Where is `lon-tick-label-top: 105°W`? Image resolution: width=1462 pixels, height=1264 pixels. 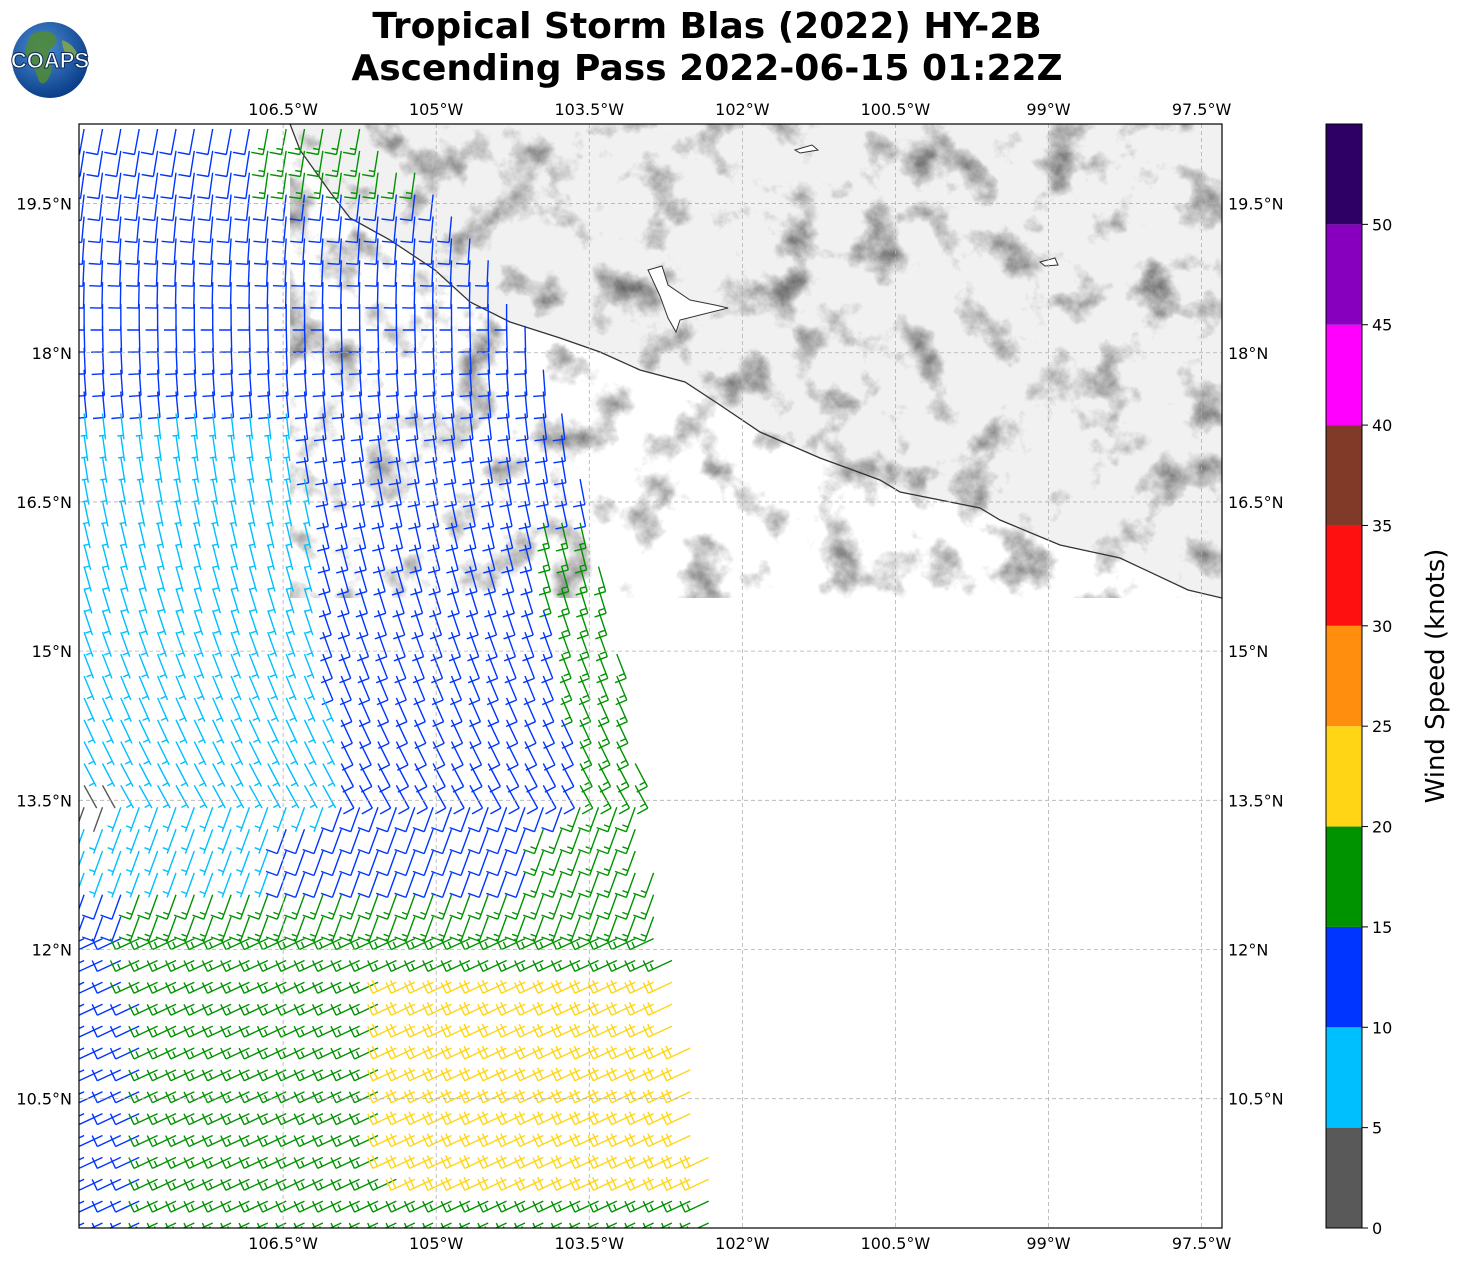 lon-tick-label-top: 105°W is located at coordinates (436, 109).